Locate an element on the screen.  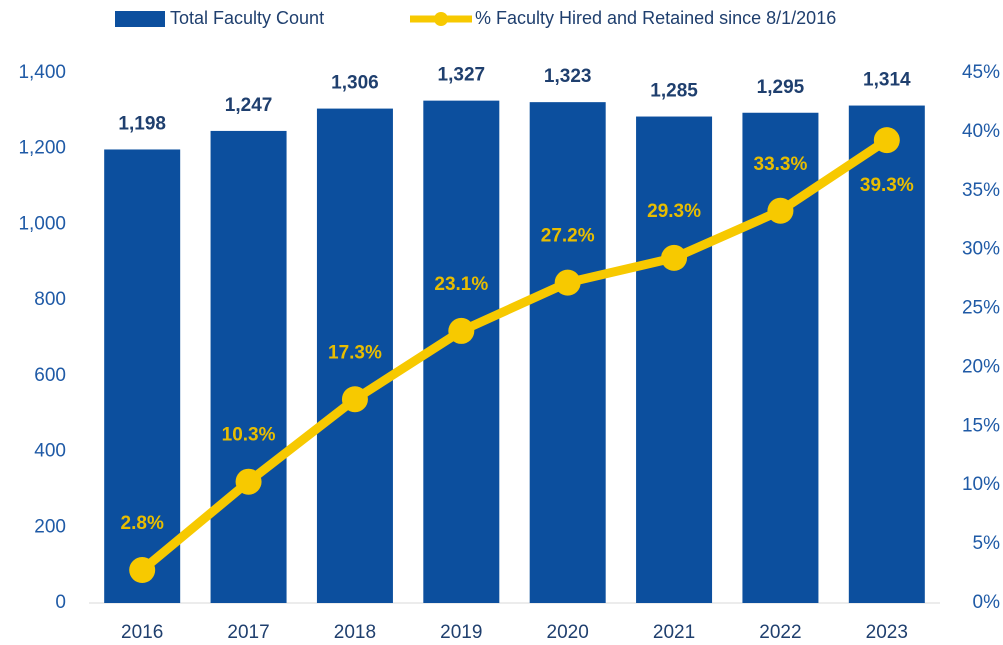
bar-value-label: 1,247 is located at coordinates (249, 105).